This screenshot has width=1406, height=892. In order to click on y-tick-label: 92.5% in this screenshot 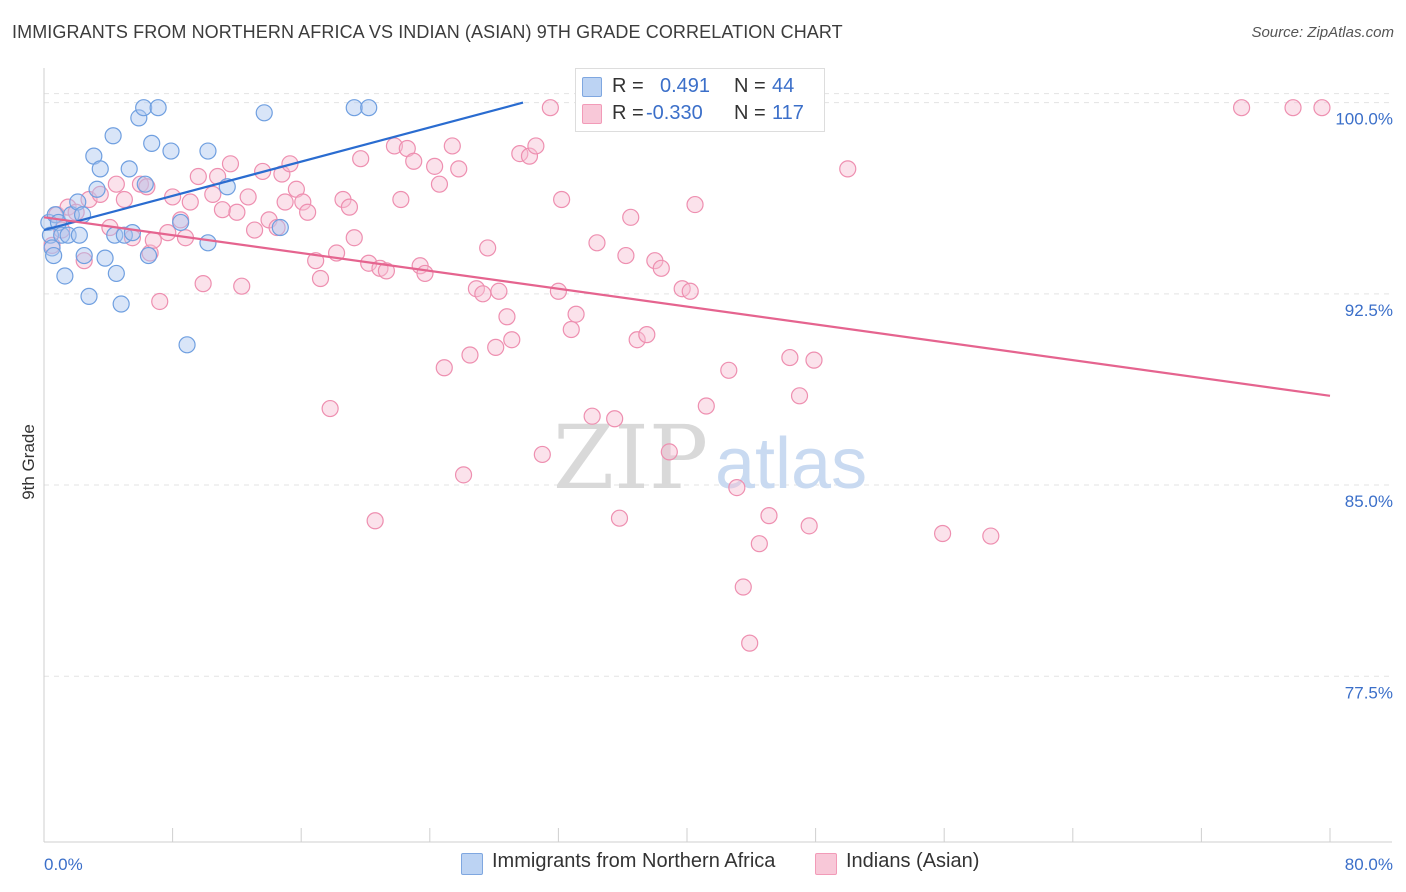, I will do `click(1369, 310)`.